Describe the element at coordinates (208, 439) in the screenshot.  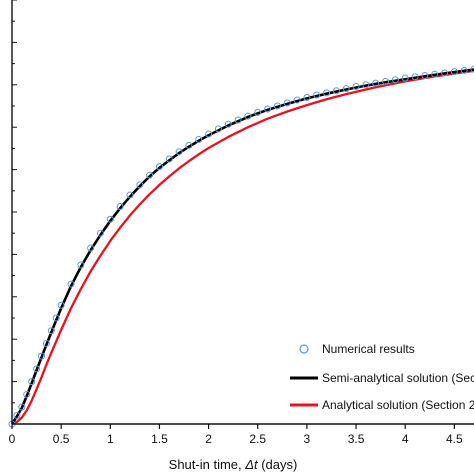
I see `x-tick-label: 2` at that location.